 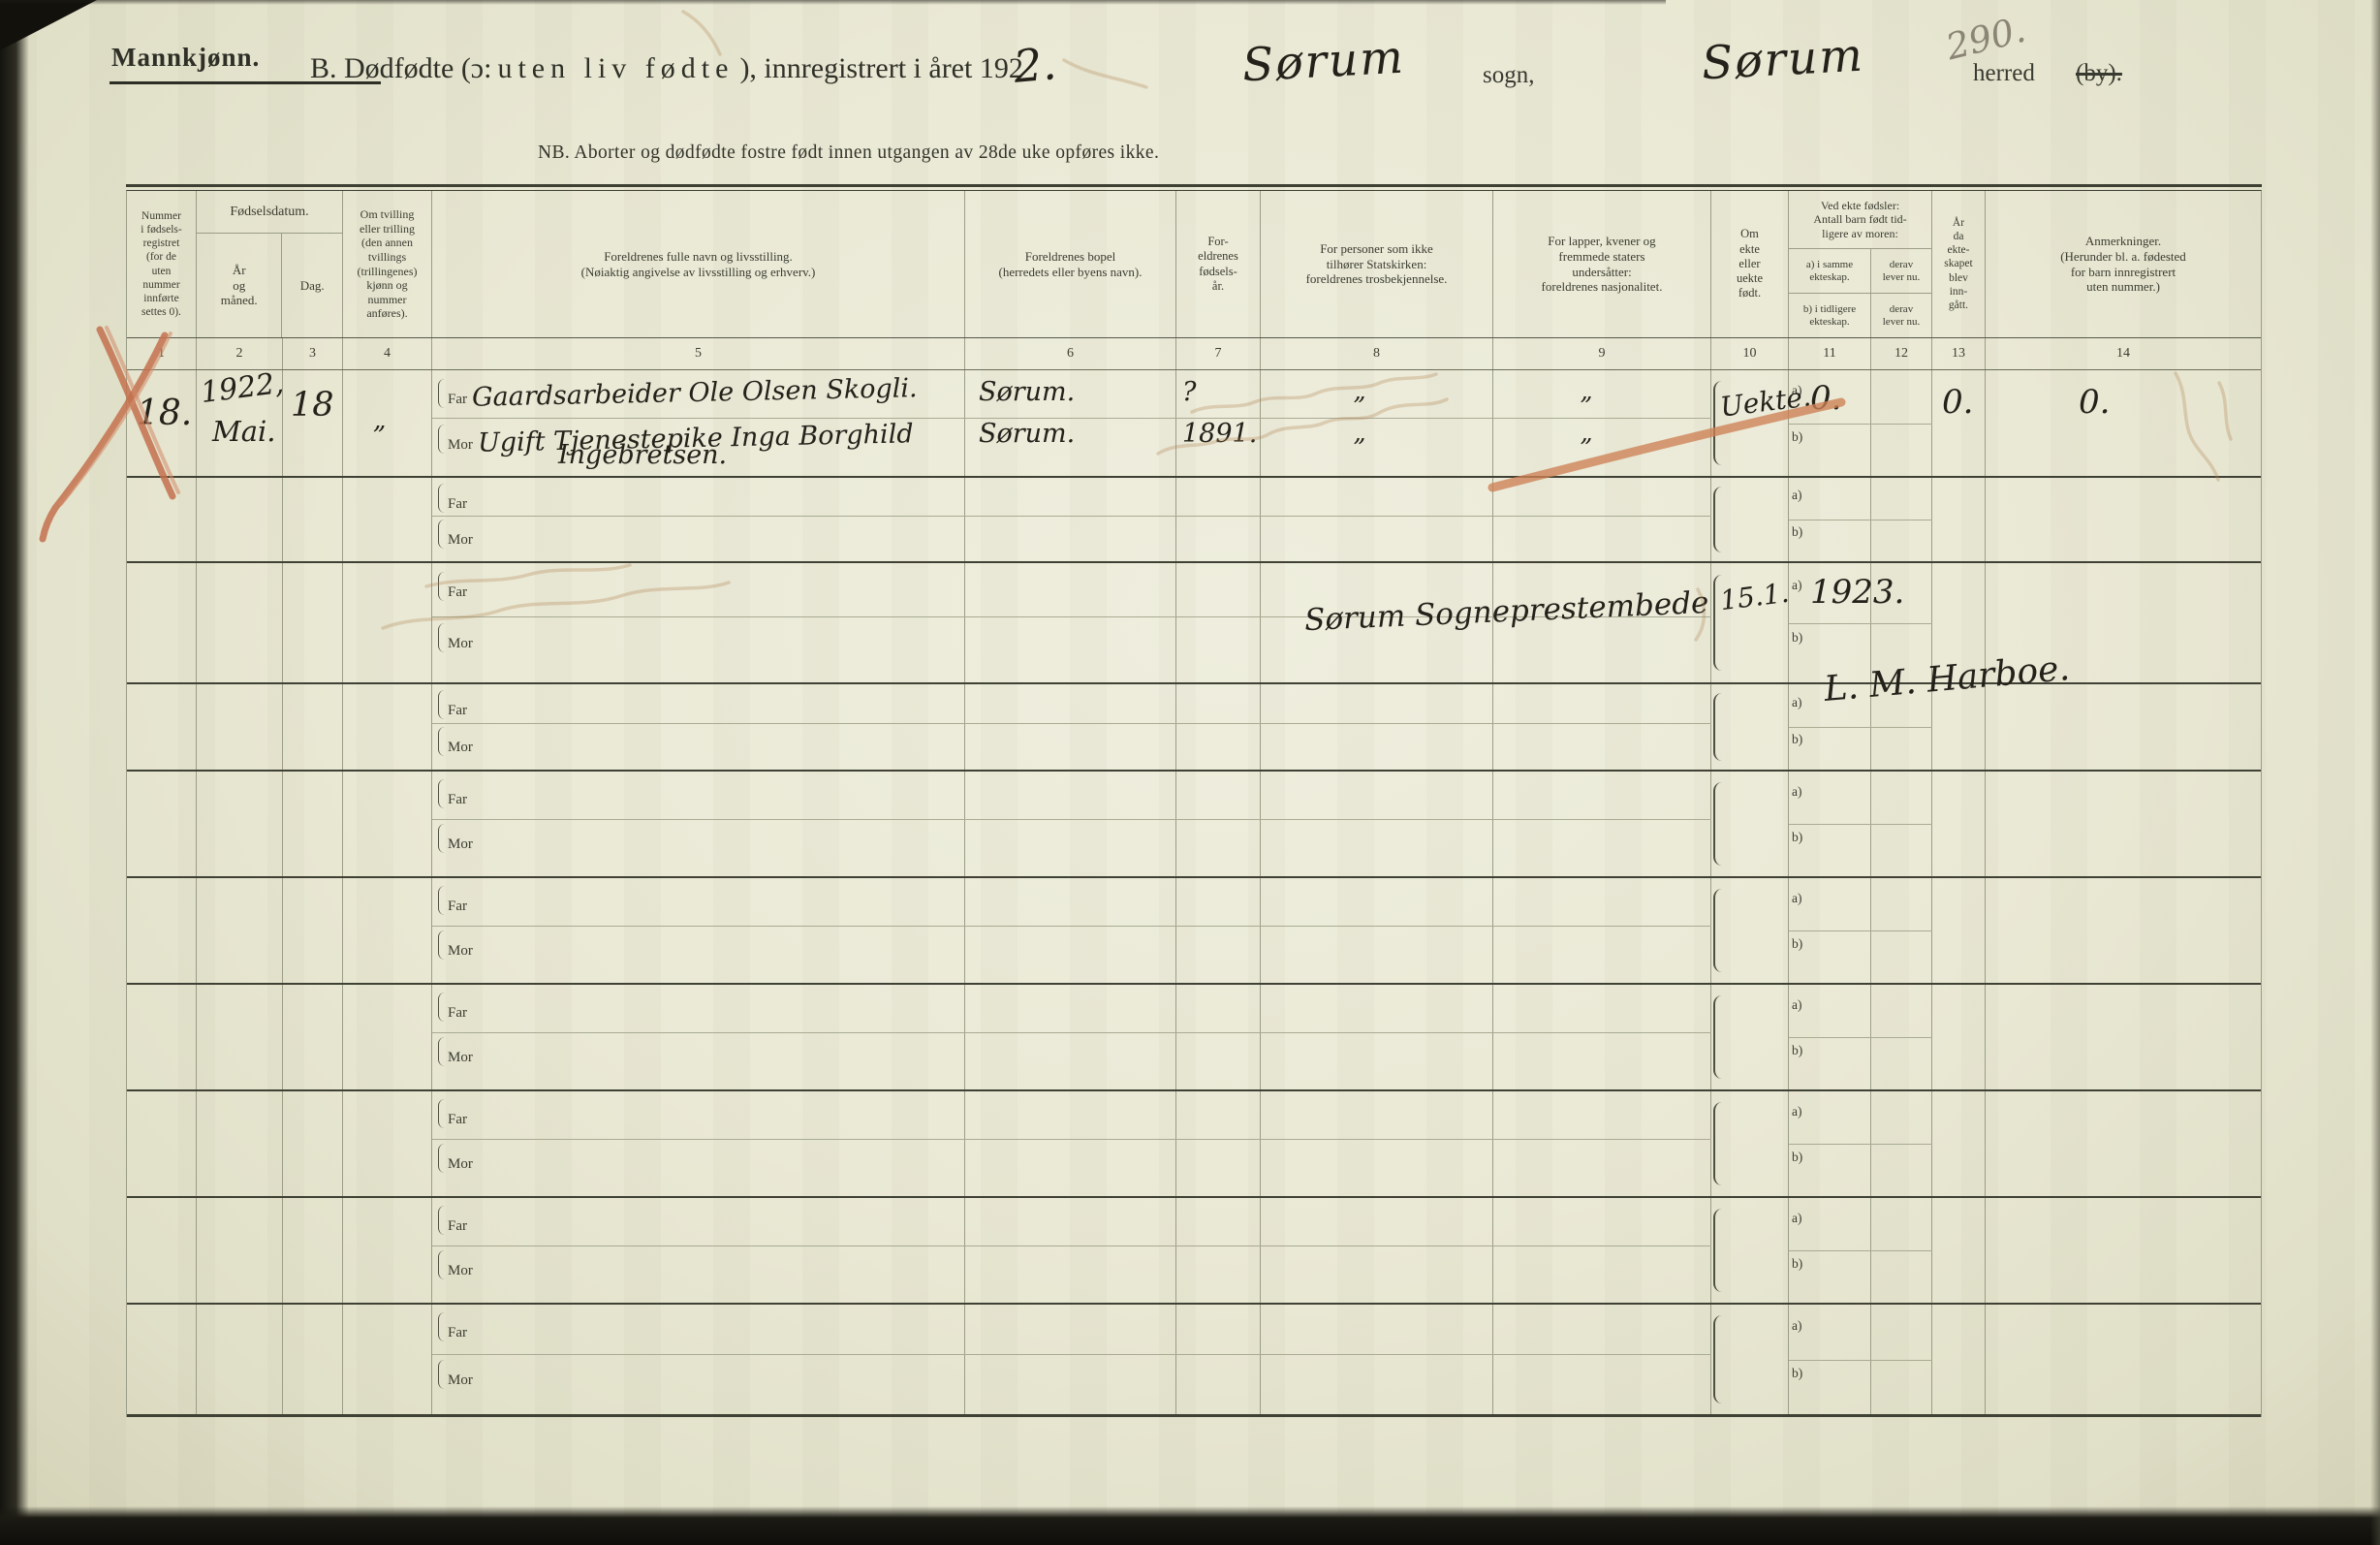 I want to click on scan-edge-left, so click(x=15, y=772).